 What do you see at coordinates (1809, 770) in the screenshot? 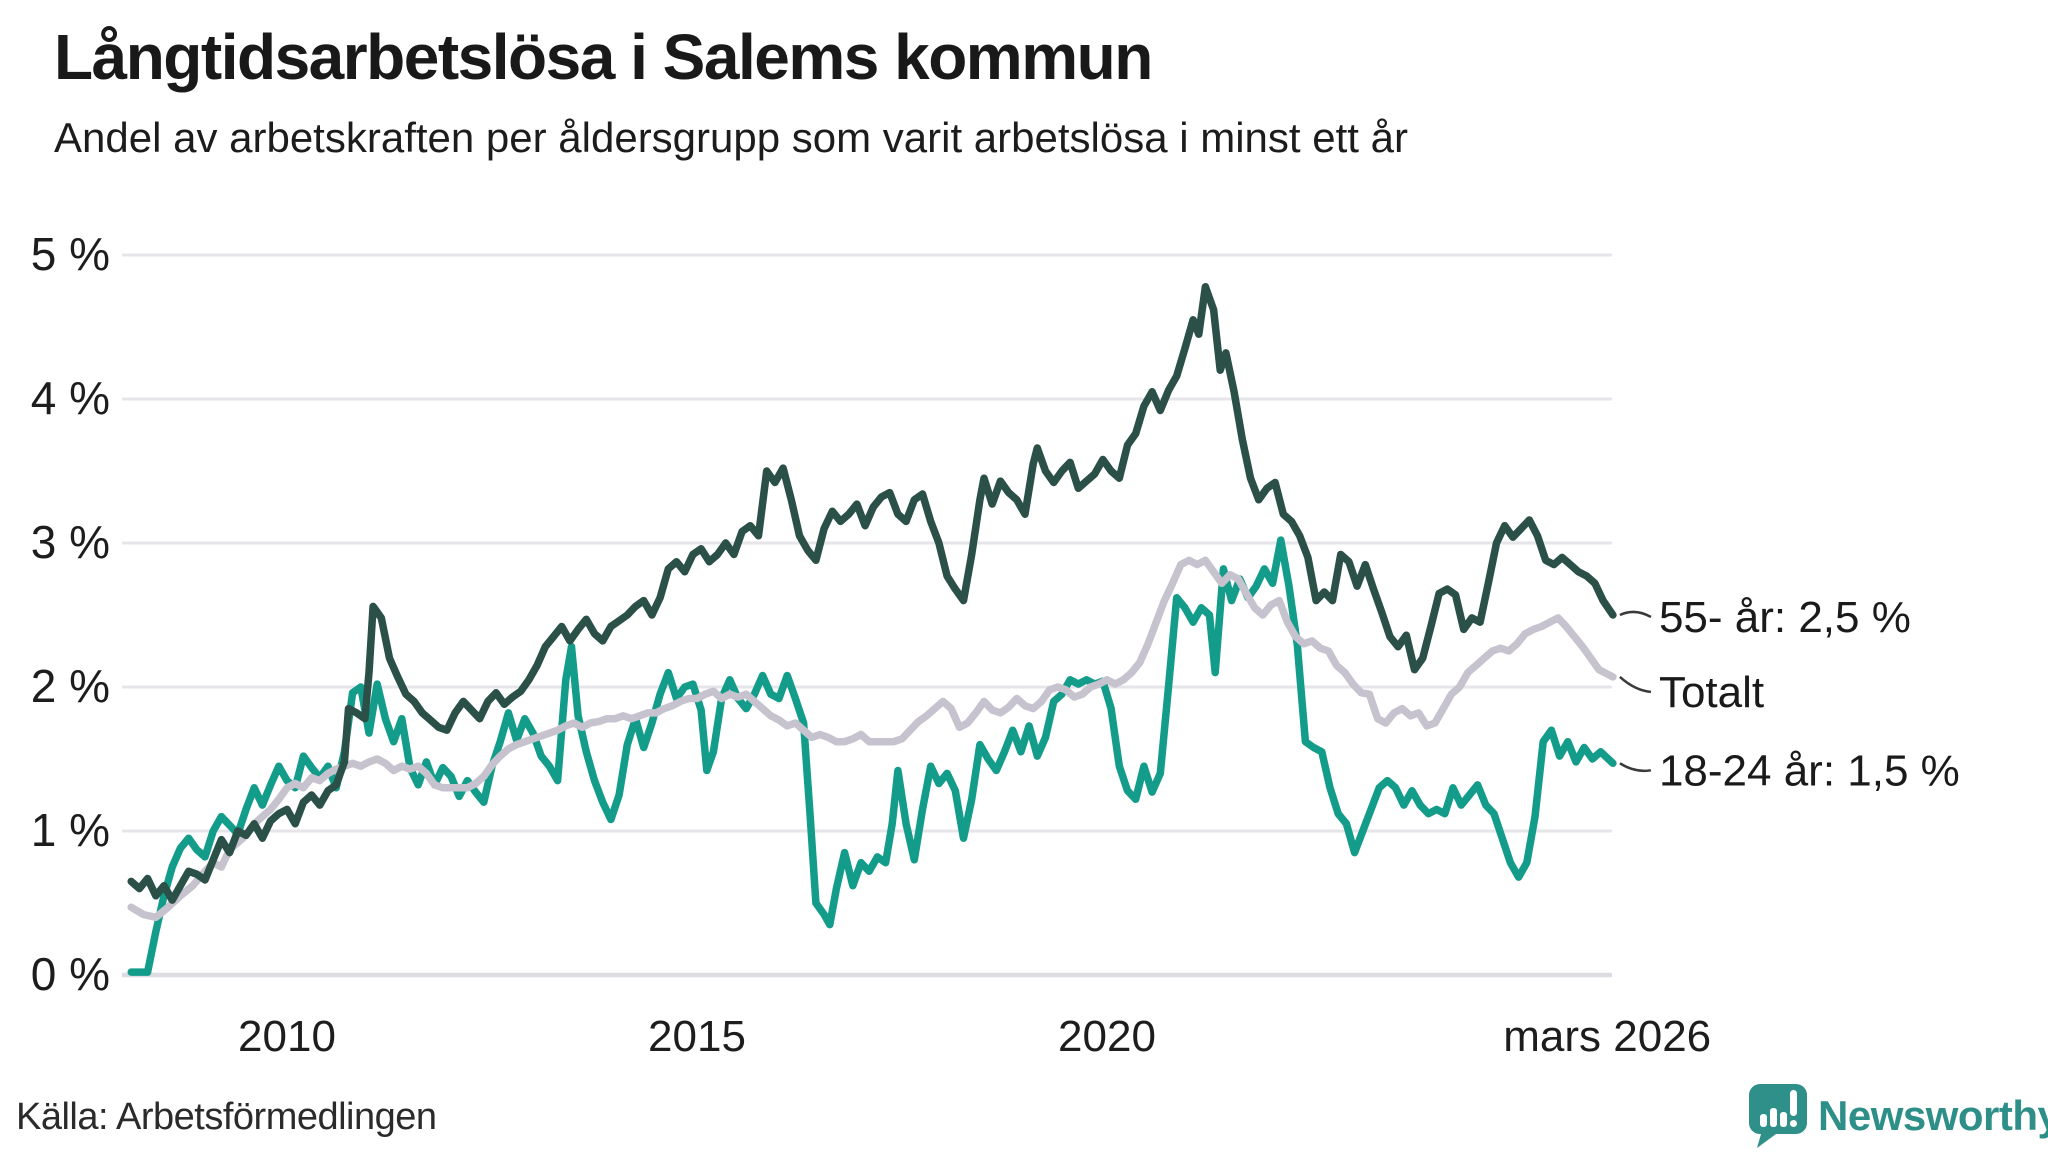
I see `series-end-label: 18-24 år: 1,5 %` at bounding box center [1809, 770].